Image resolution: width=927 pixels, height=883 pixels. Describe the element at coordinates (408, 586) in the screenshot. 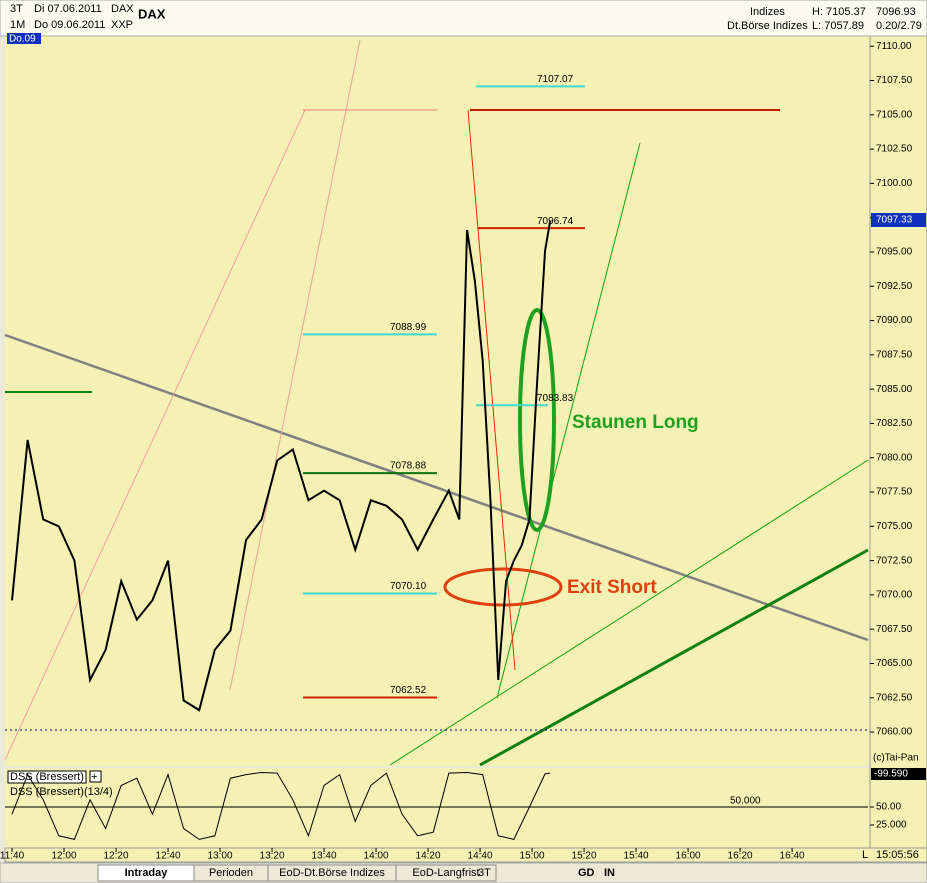

I see `level-label: 7070.10` at that location.